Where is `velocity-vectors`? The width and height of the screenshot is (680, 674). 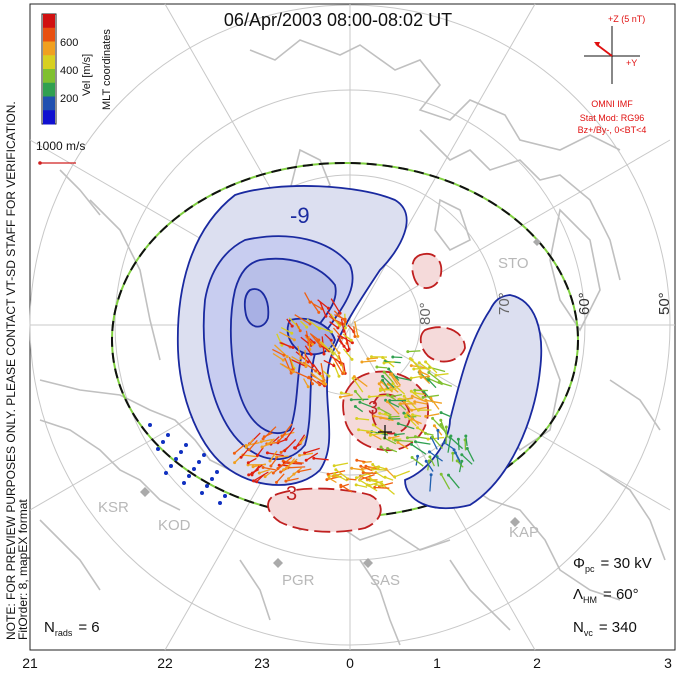
velocity-vectors is located at coordinates (353, 393).